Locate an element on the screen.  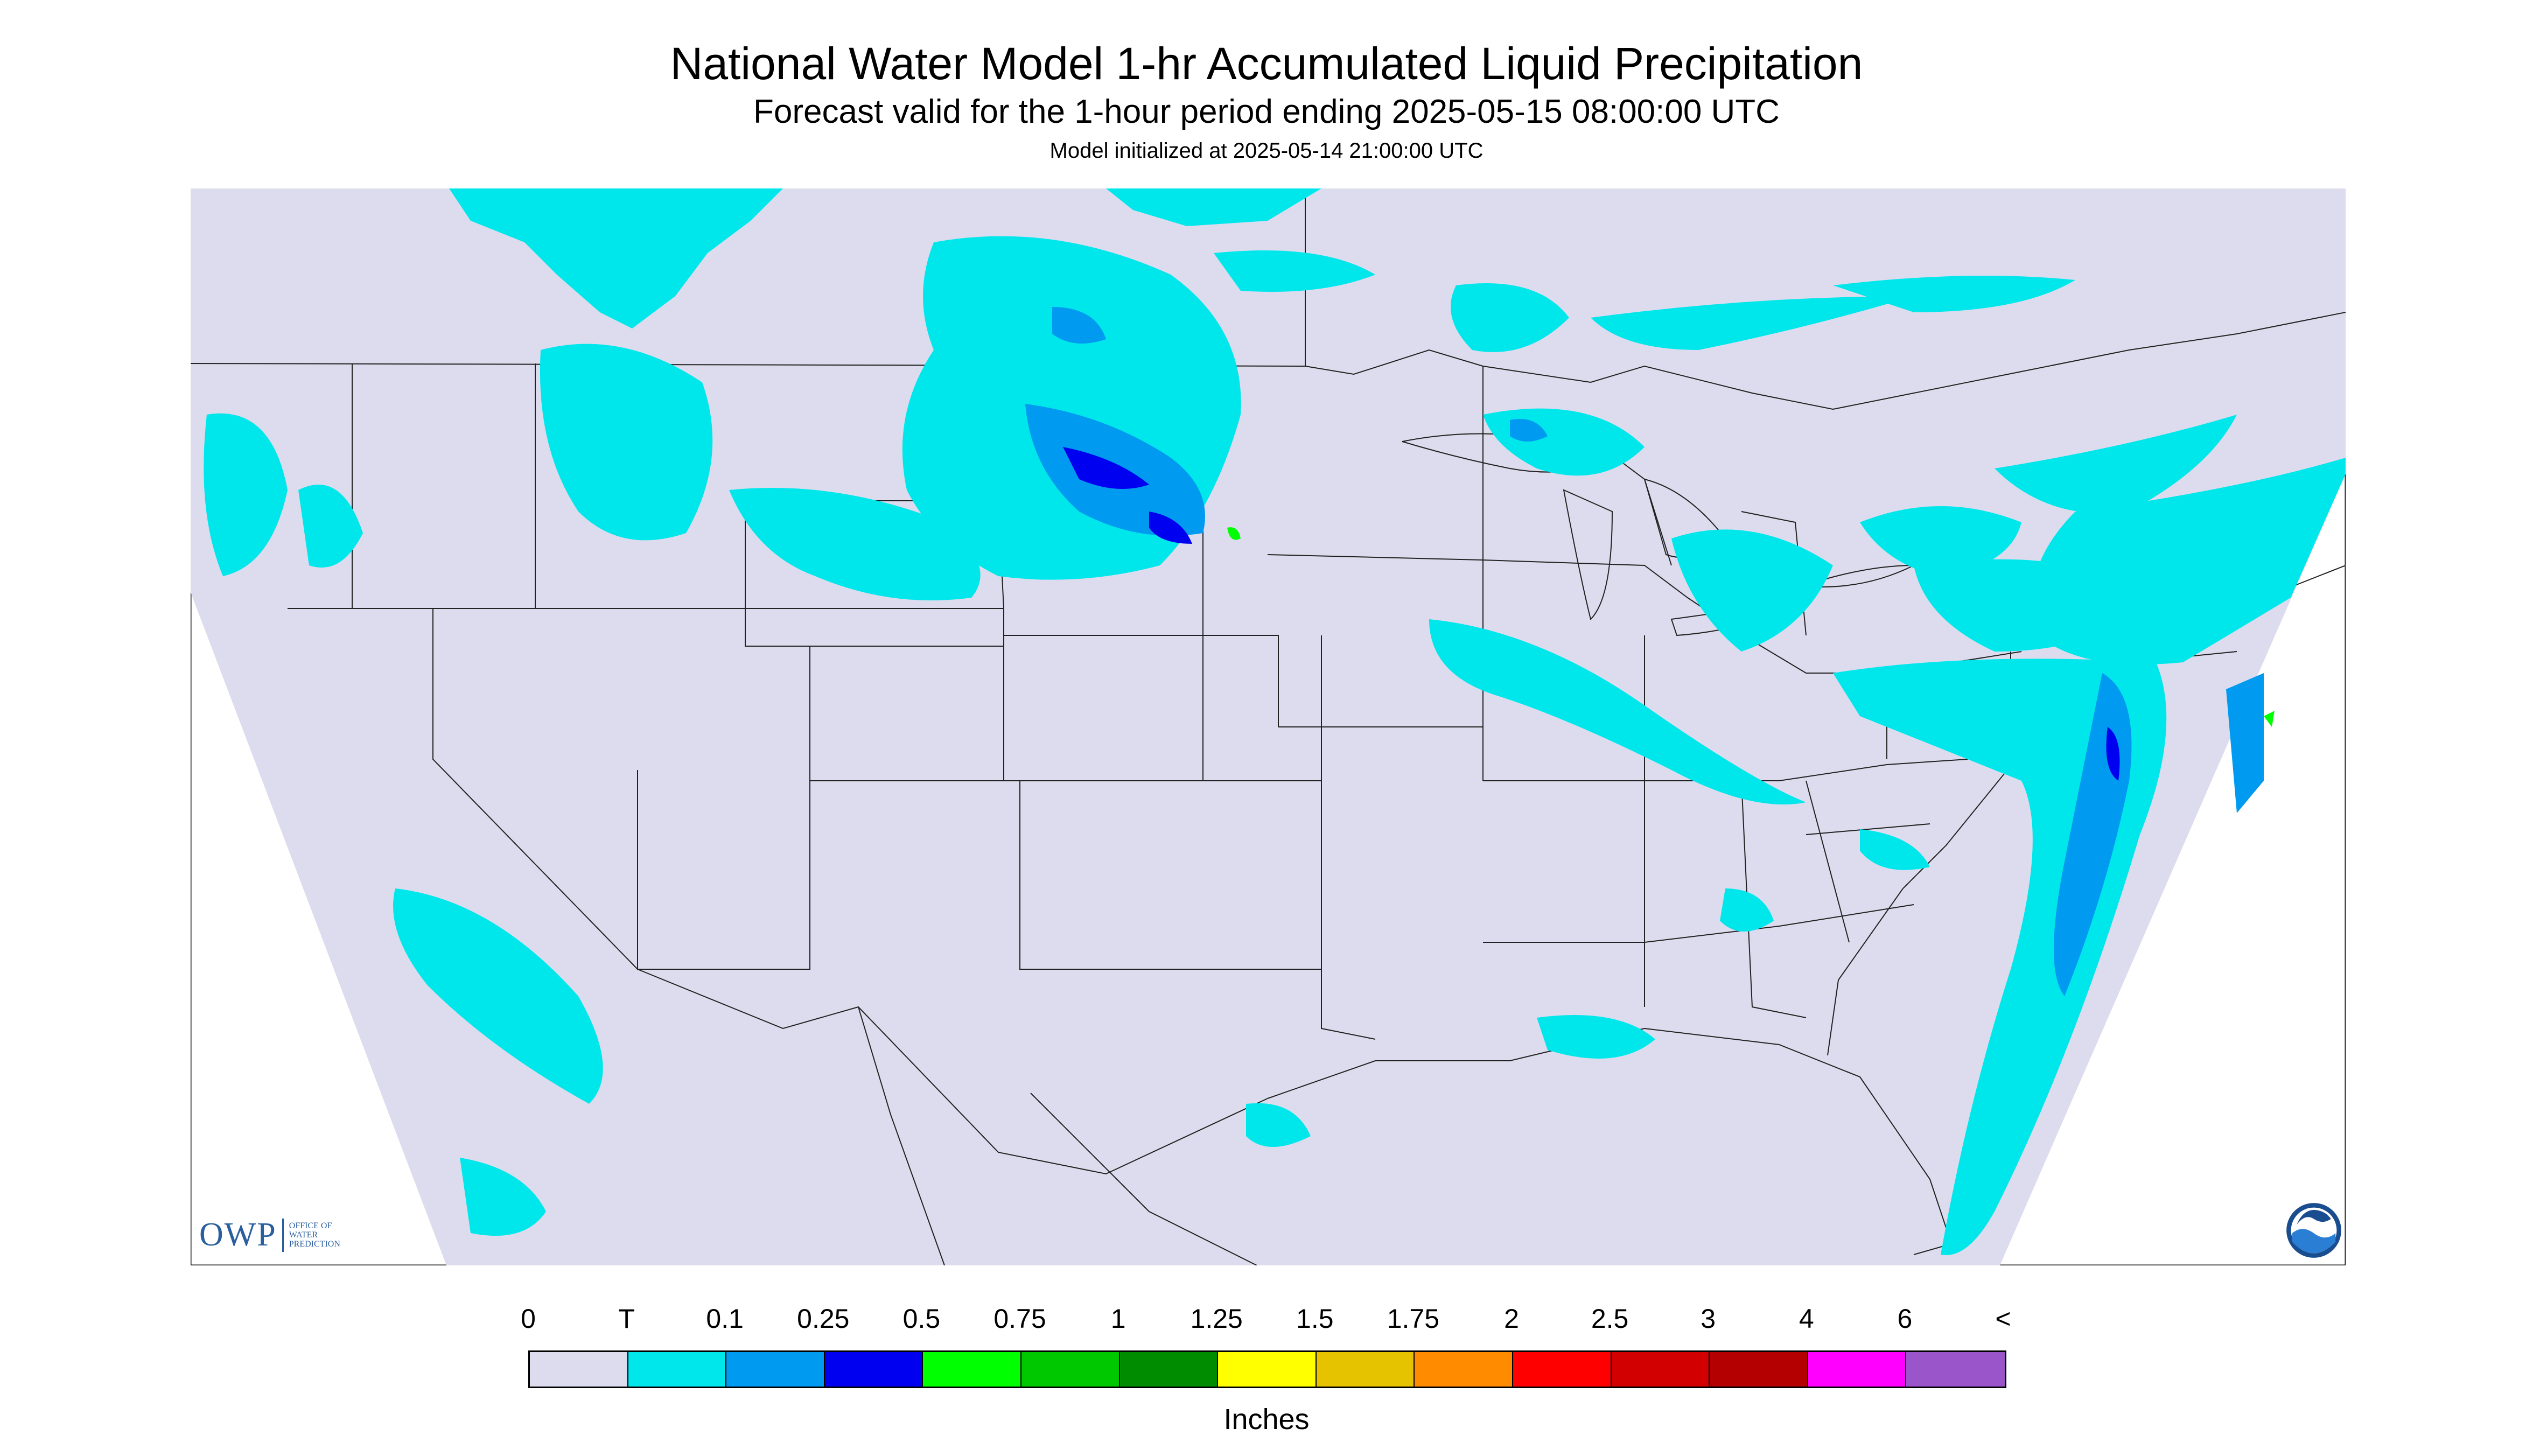
legend-tick-label: 0.75 is located at coordinates (1020, 1319).